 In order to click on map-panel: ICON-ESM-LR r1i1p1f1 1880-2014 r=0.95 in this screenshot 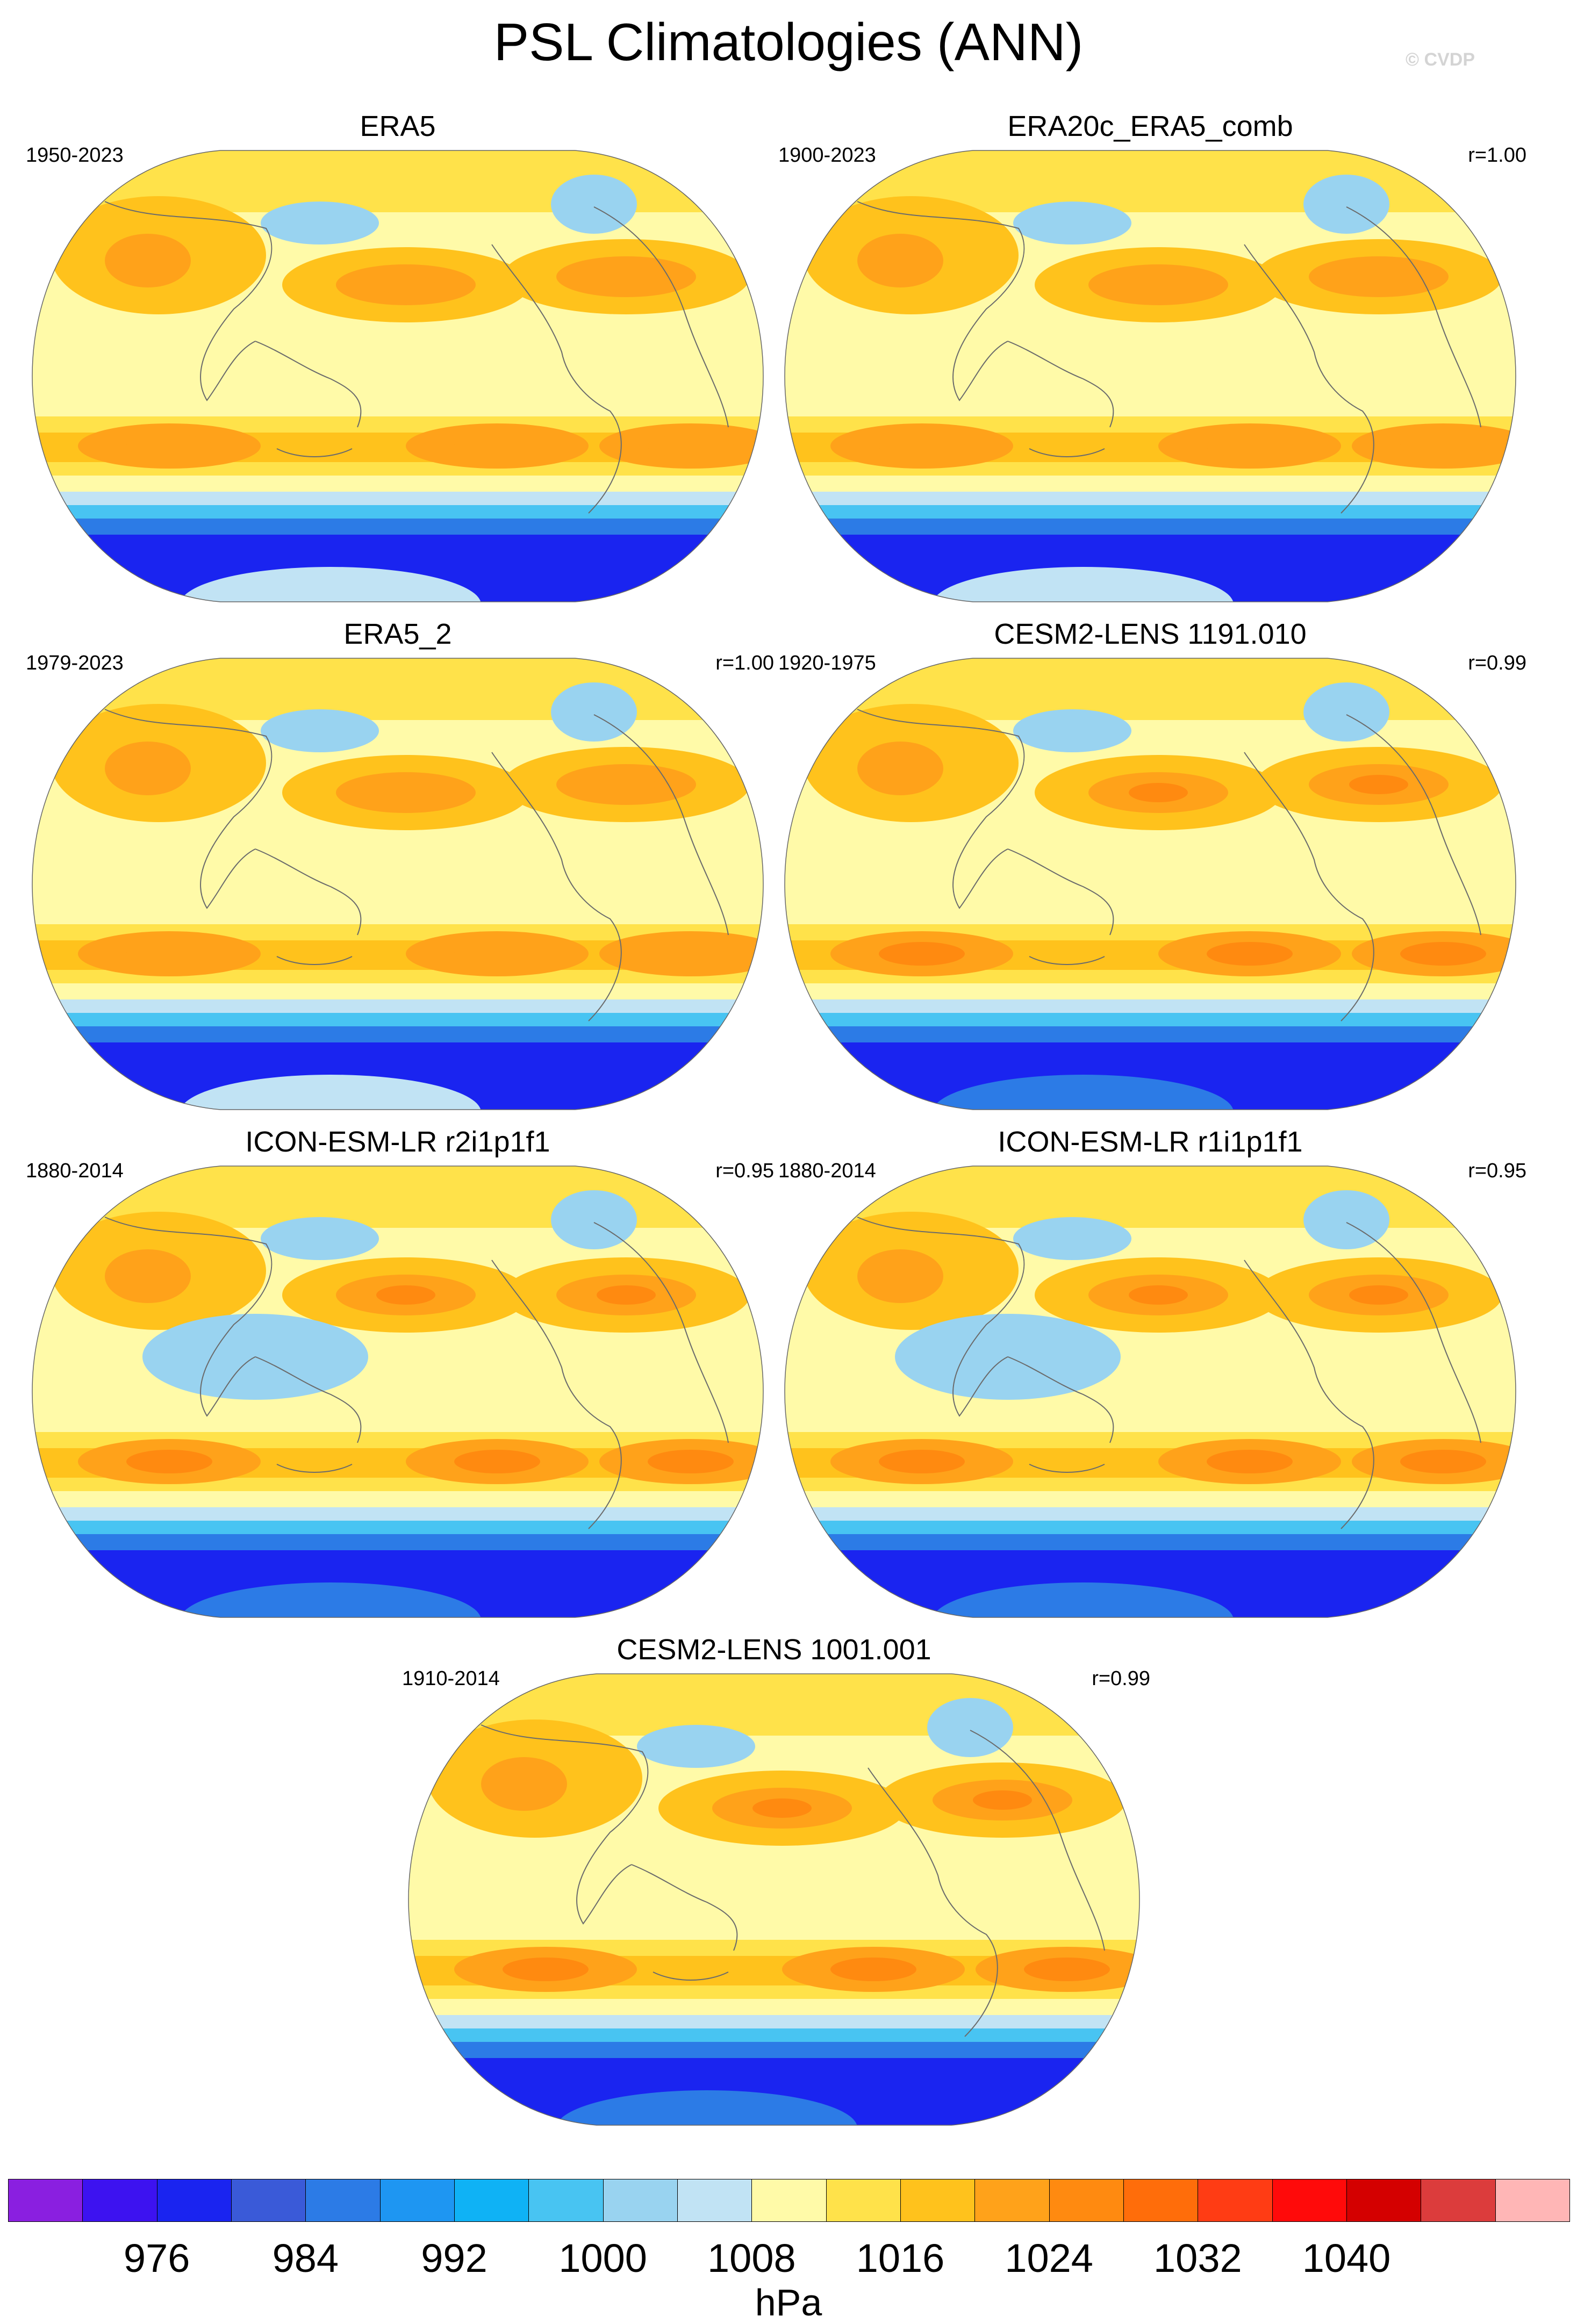, I will do `click(1150, 1378)`.